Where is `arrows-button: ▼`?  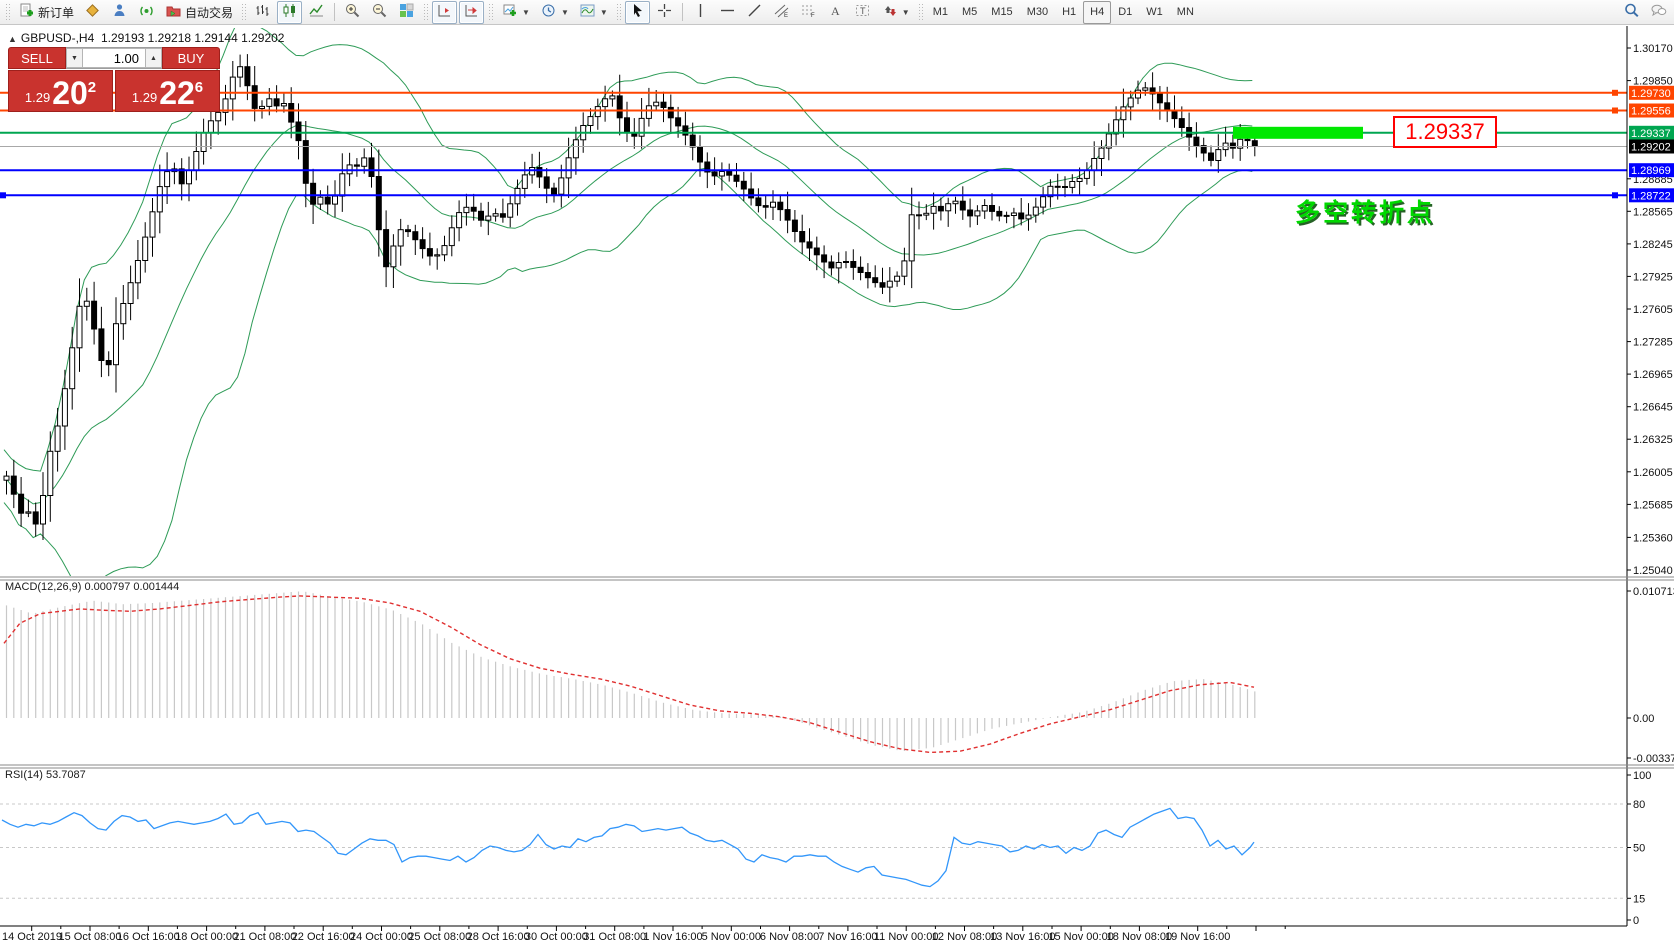
arrows-button: ▼ is located at coordinates (895, 12).